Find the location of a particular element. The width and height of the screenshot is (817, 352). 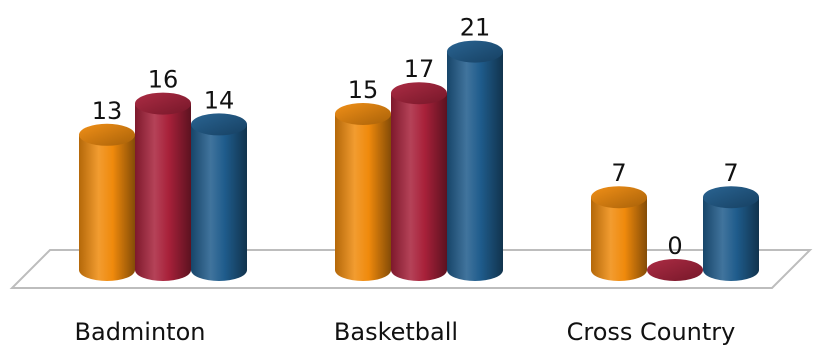

data-label: 17 is located at coordinates (419, 69).